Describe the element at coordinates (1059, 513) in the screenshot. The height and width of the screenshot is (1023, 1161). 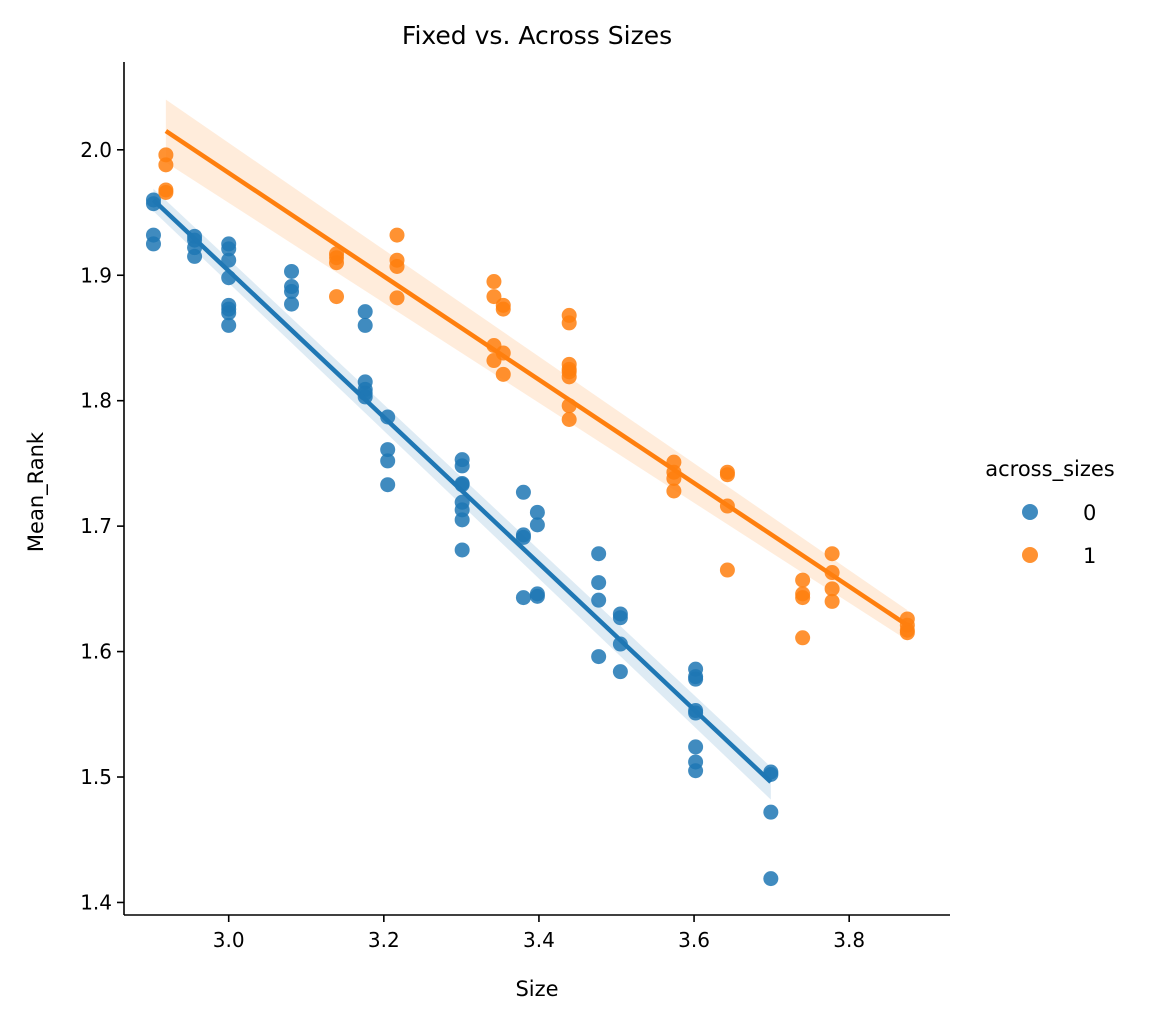
I see `legend-item: 0` at that location.